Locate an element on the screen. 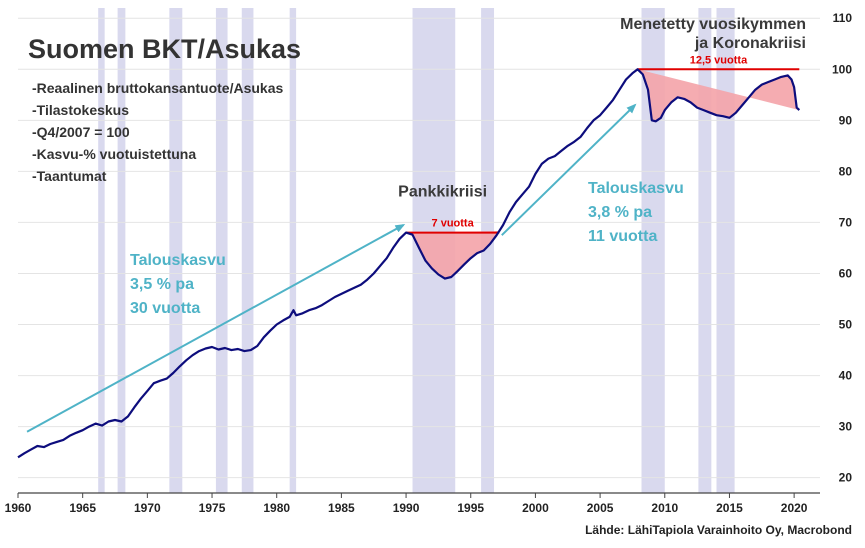 Image resolution: width=865 pixels, height=548 pixels. y-tick-label: 110 is located at coordinates (843, 18).